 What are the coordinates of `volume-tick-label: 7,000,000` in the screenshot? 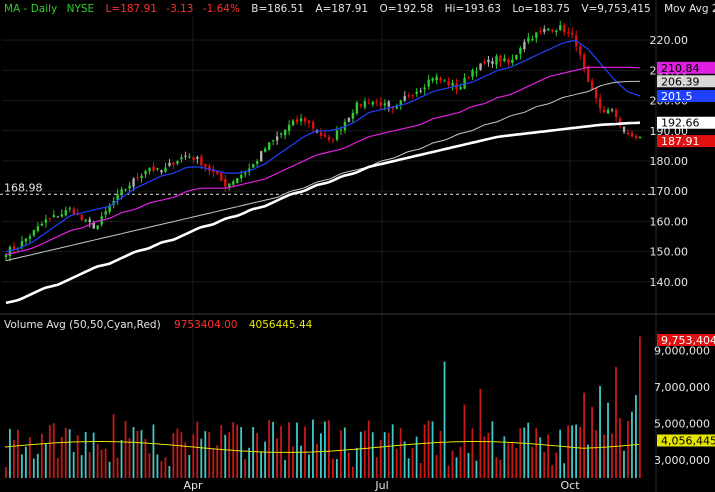 It's located at (682, 387).